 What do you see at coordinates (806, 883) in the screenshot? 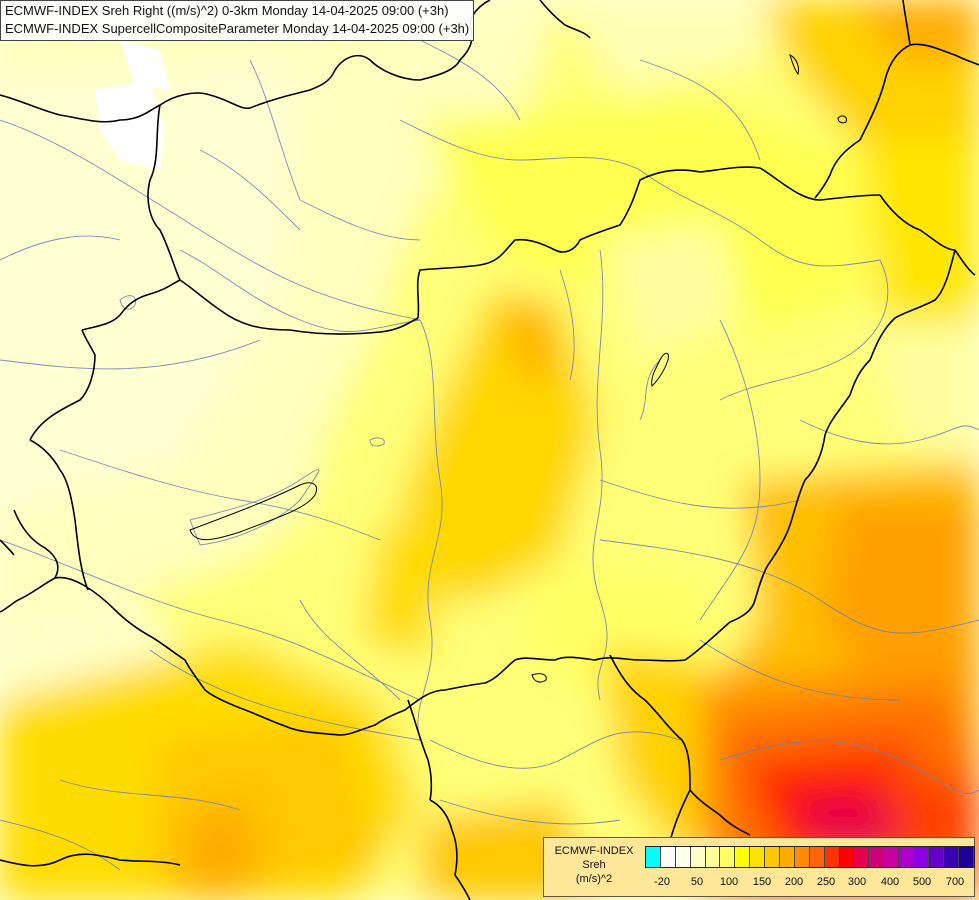
I see `legend-labels: -20 50 100 150 200 250 300 400 500 700` at bounding box center [806, 883].